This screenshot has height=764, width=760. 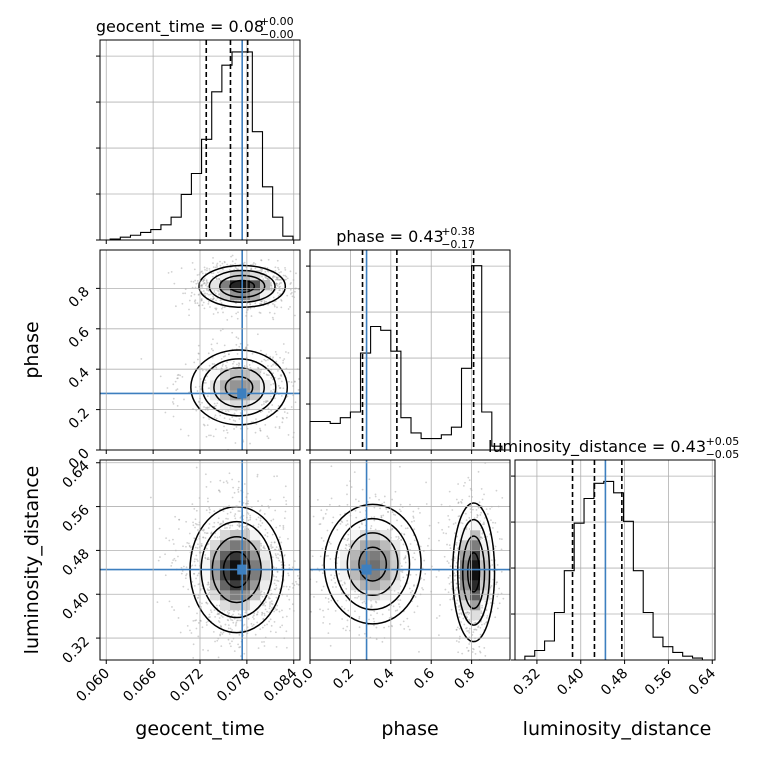 What do you see at coordinates (200, 242) in the screenshot?
I see `x-axis-geocent_time-row0` at bounding box center [200, 242].